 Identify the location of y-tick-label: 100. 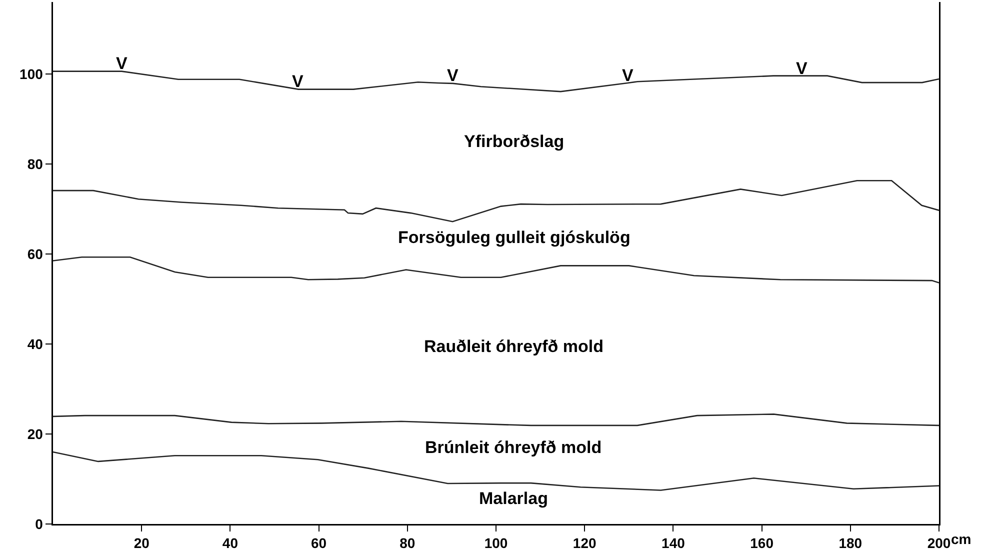
(32, 74).